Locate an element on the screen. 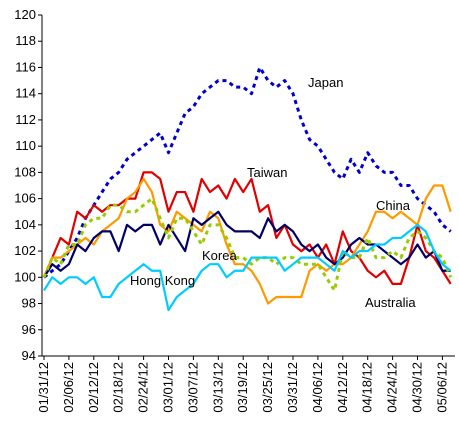  x-tick-label: 04/18/12 is located at coordinates (367, 387).